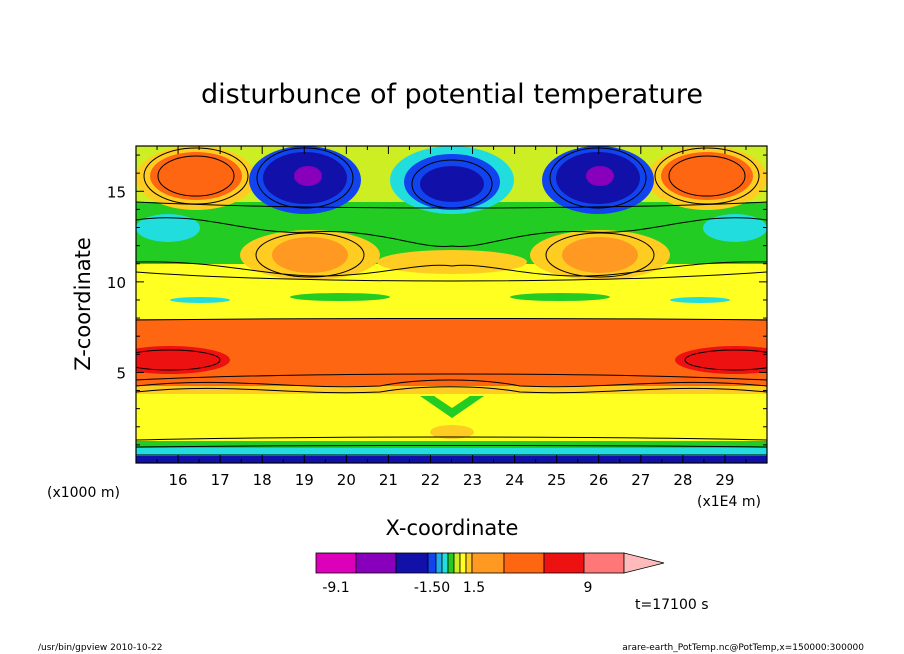 Image resolution: width=904 pixels, height=654 pixels. Describe the element at coordinates (644, 563) in the screenshot. I see `colorbar-extend-arrow` at that location.